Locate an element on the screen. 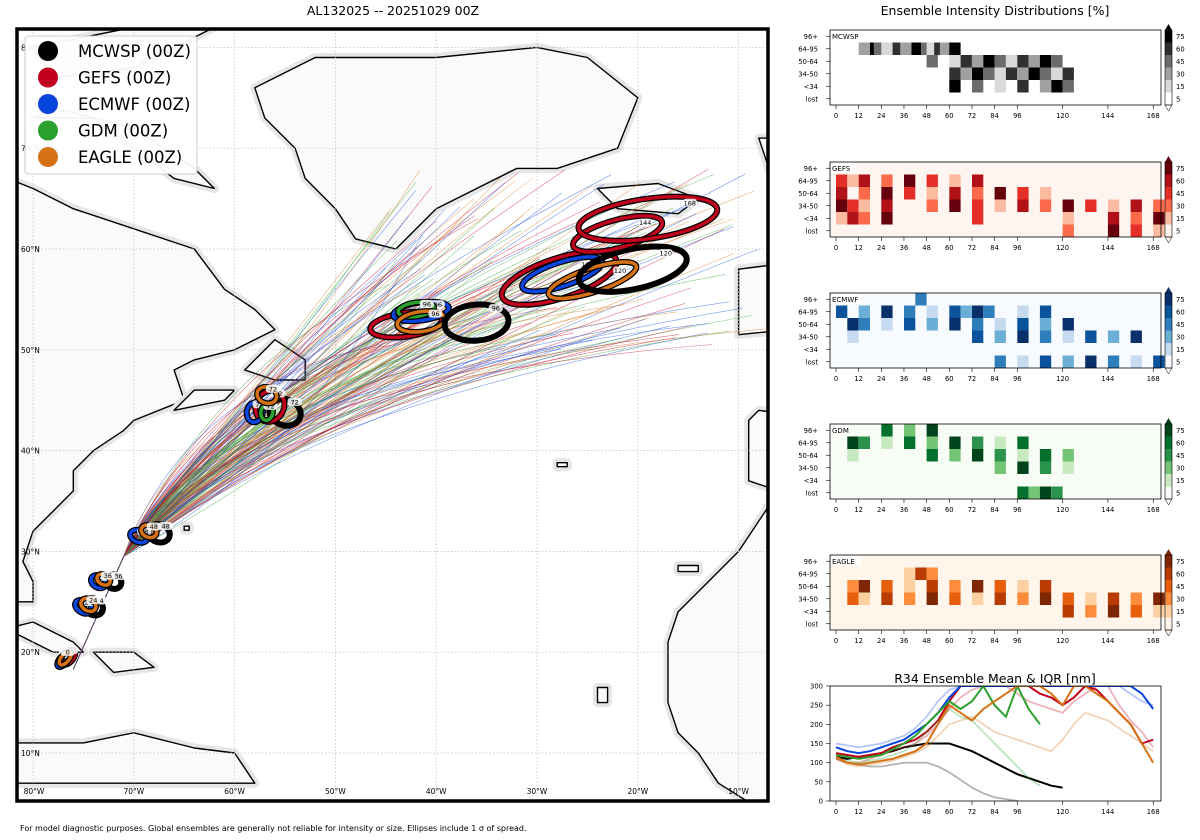  r34-series-gdm is located at coordinates (938, 723).